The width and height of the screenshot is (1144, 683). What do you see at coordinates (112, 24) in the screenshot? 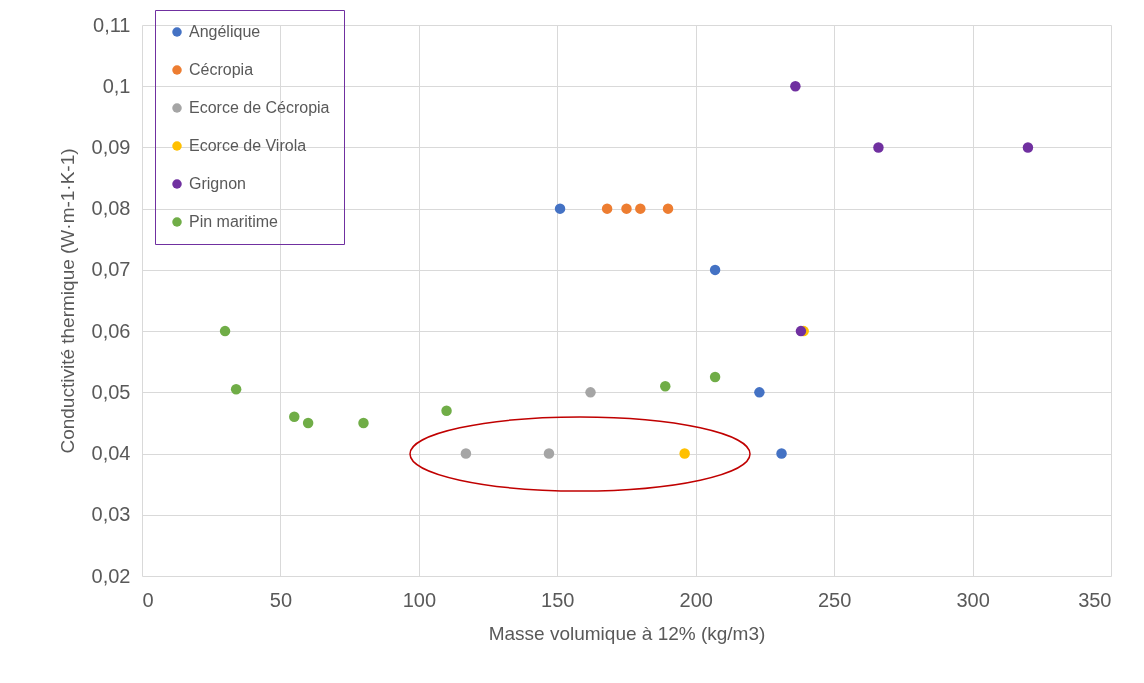
I see `y-tick-label: 0,11` at bounding box center [112, 24].